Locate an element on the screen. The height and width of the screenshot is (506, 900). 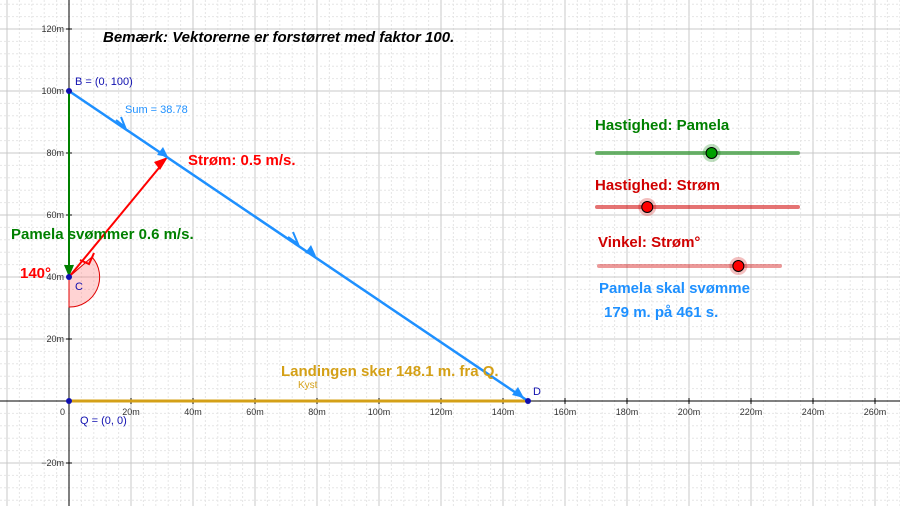
result-line-2: 179 m. på 461 s. is located at coordinates (661, 312).